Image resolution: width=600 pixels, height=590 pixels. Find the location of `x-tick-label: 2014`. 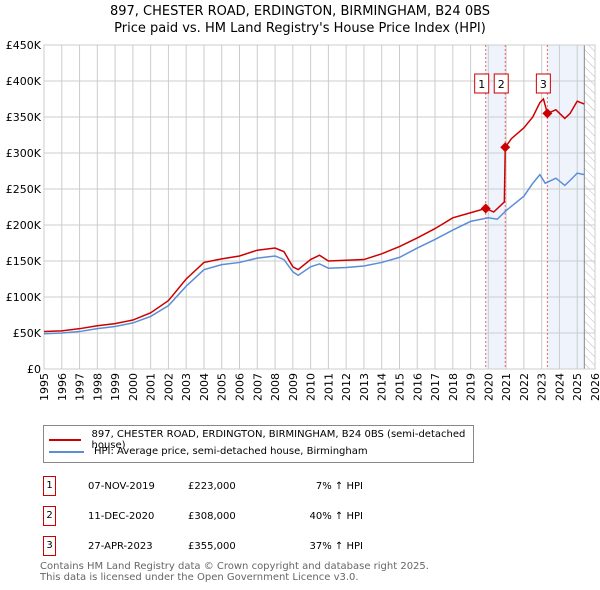

x-tick-label: 2014 is located at coordinates (382, 387).